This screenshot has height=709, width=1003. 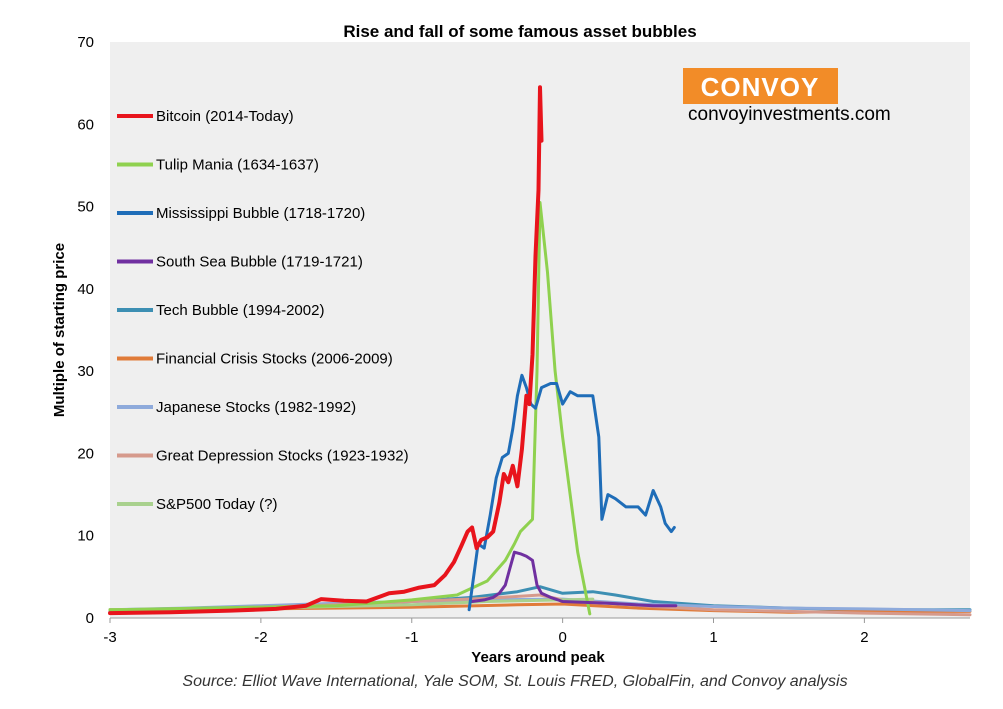 I want to click on legend-label: Great Depression Stocks (1923-1932), so click(x=282, y=456).